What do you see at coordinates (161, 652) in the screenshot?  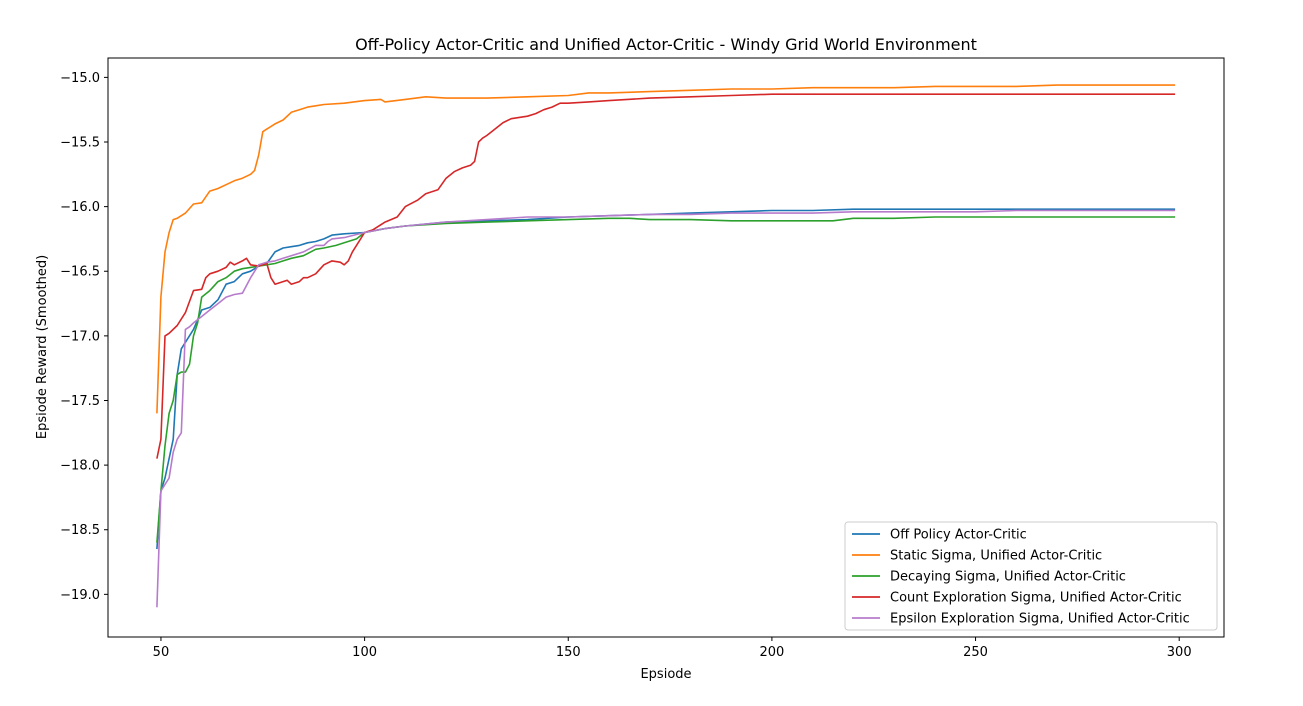 I see `x-tick-label: 50` at bounding box center [161, 652].